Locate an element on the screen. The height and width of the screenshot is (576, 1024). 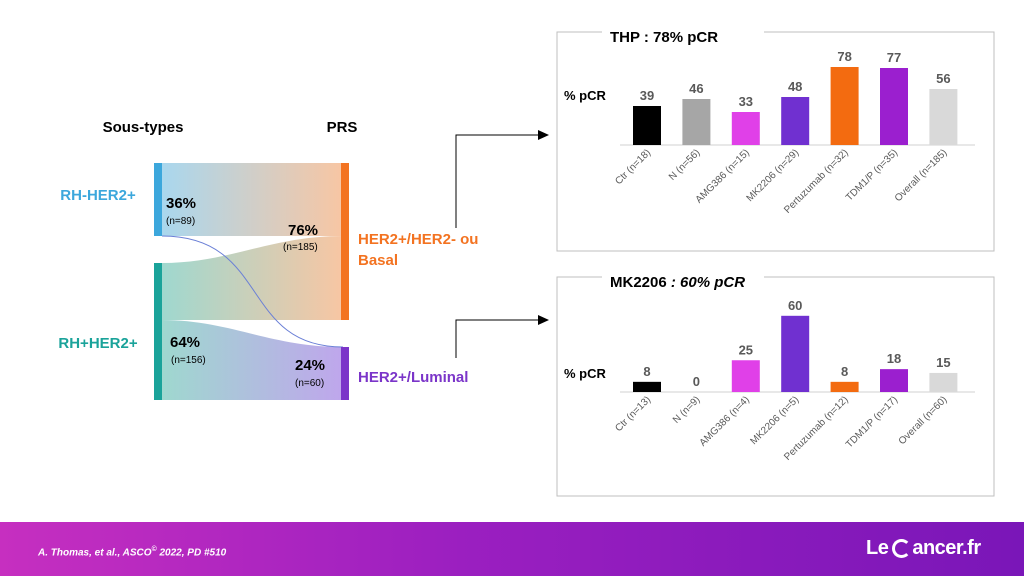
mk2206-bar-label-2: 25 is located at coordinates (746, 349).